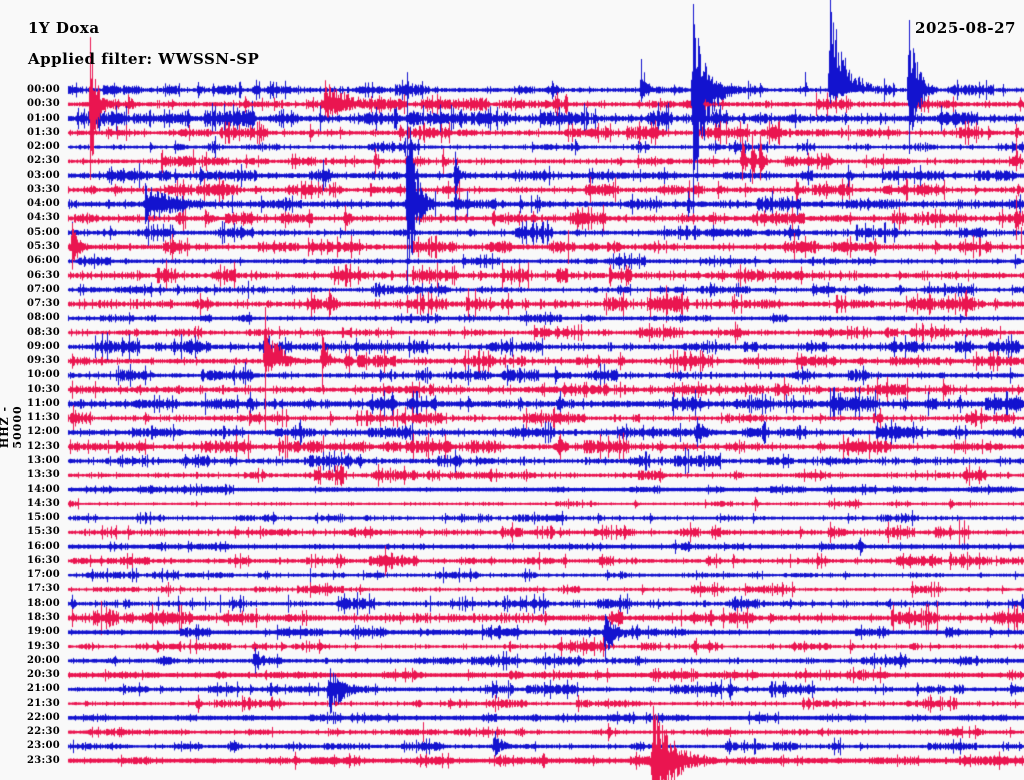 Image resolution: width=1024 pixels, height=780 pixels. What do you see at coordinates (43, 375) in the screenshot?
I see `time-label-10:00: 10:00` at bounding box center [43, 375].